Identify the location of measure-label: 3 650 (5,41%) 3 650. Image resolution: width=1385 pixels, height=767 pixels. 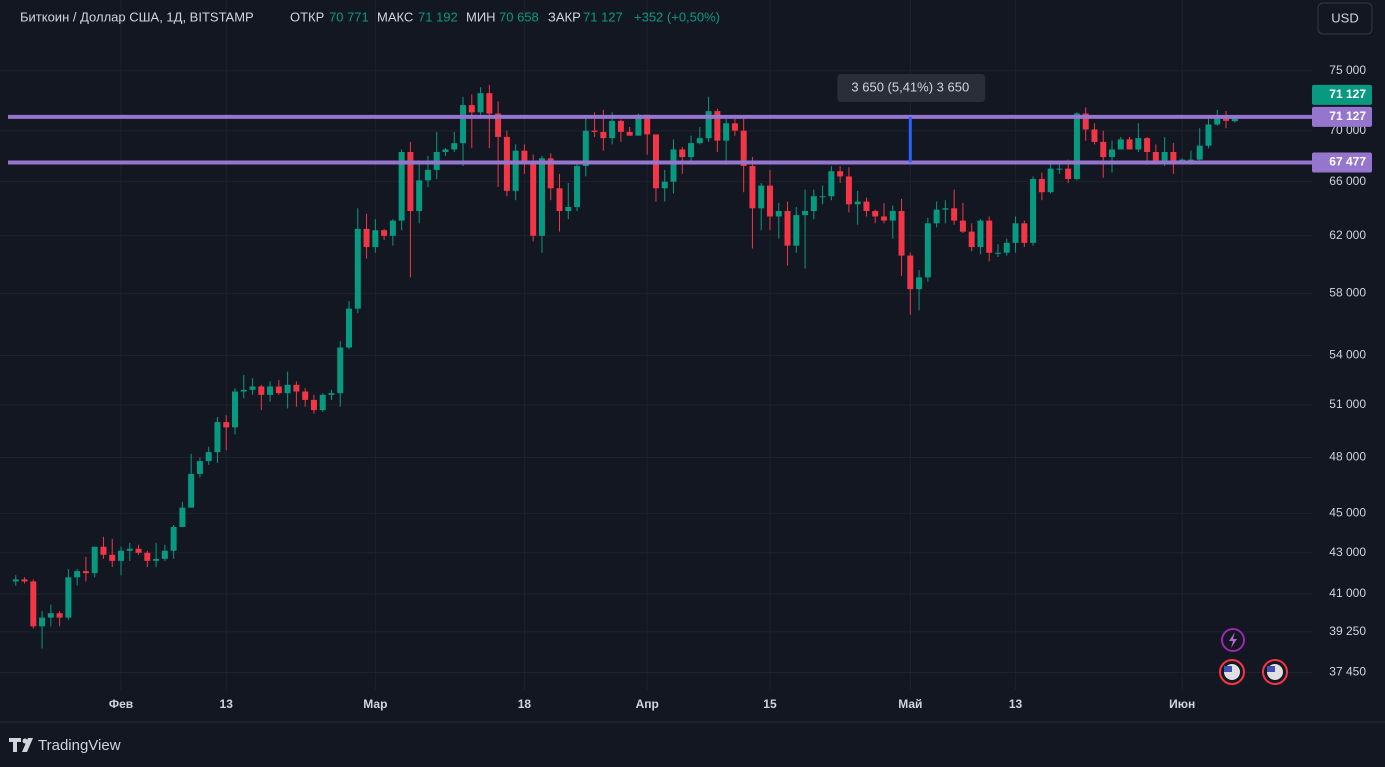
(910, 86).